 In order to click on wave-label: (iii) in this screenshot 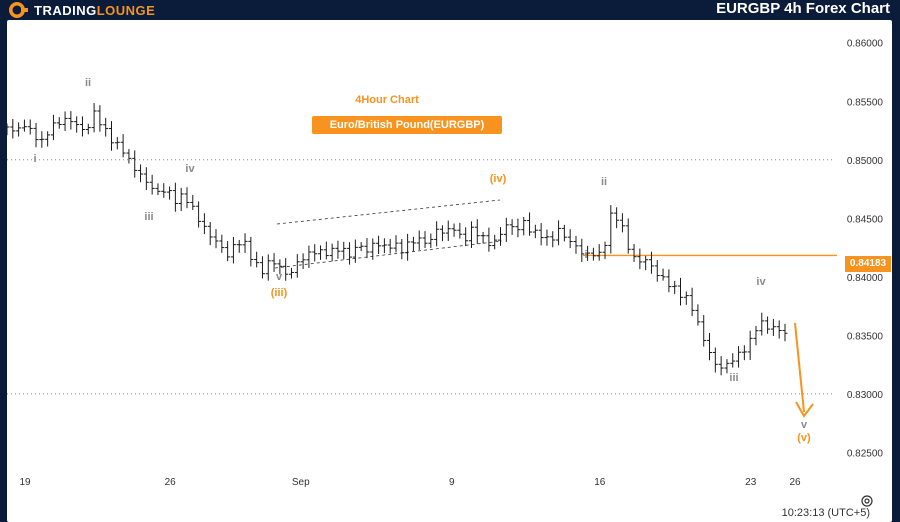, I will do `click(279, 293)`.